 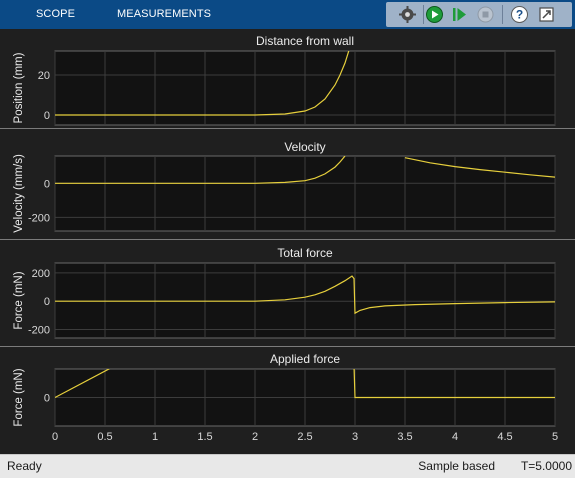 I want to click on chart-title: Velocity, so click(x=304, y=147).